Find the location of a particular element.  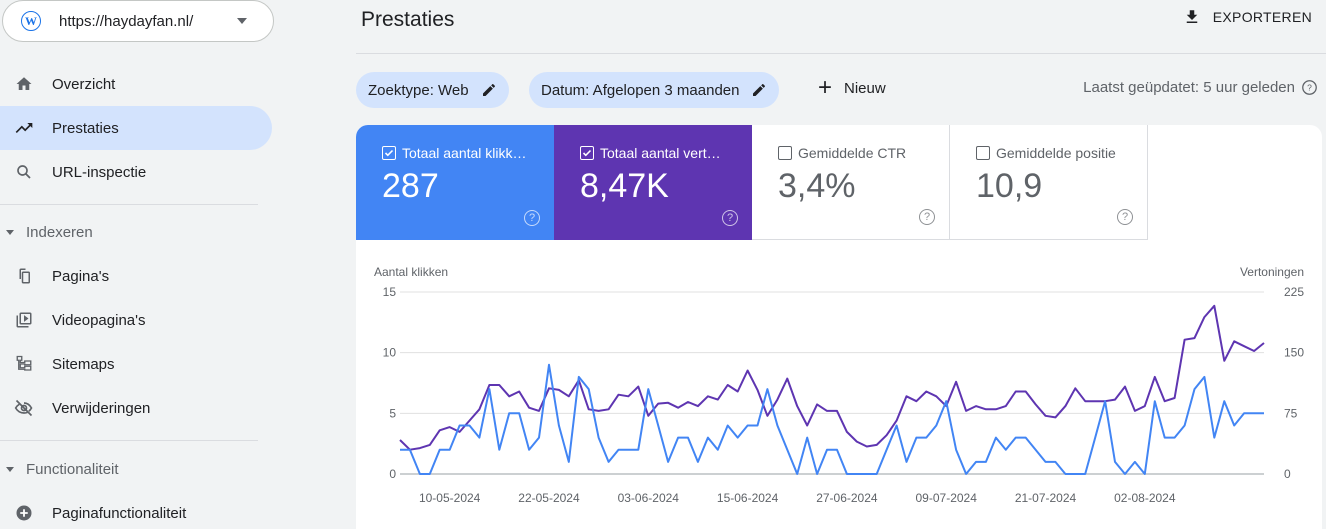

property-url: https://haydayfan.nl/ is located at coordinates (126, 21).